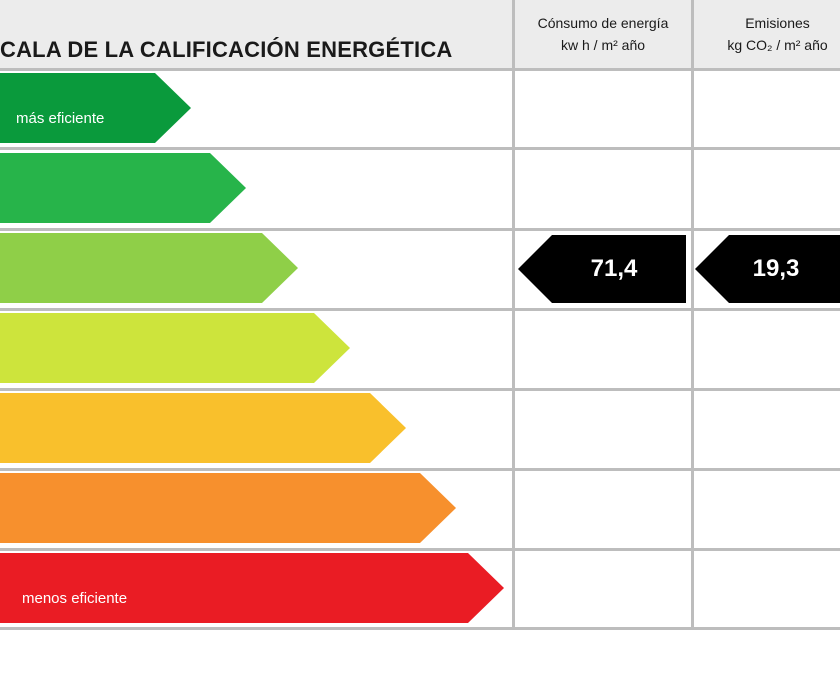 The height and width of the screenshot is (698, 840). I want to click on emisiones-value: 19,3, so click(776, 268).